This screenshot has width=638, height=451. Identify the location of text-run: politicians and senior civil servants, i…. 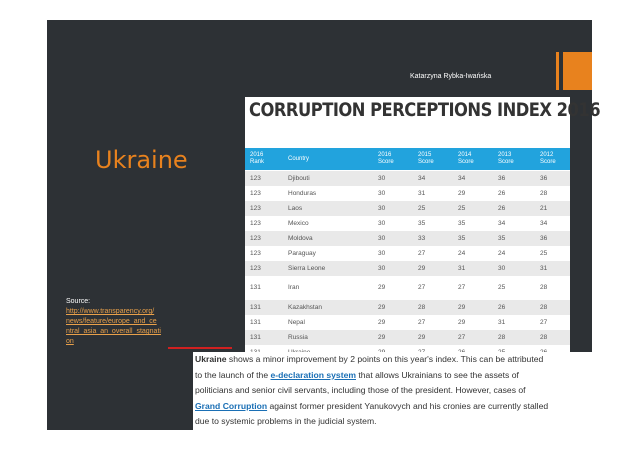
(360, 390).